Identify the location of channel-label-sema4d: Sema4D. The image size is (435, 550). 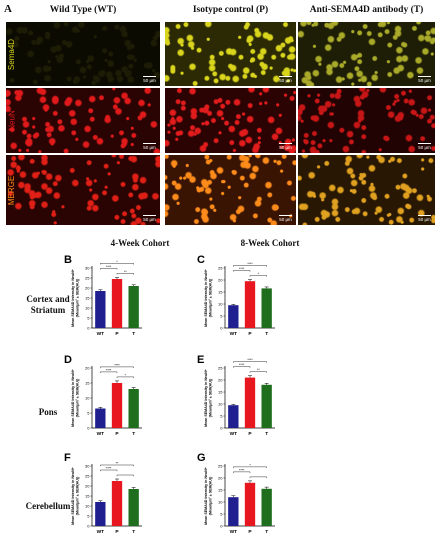
(12, 54).